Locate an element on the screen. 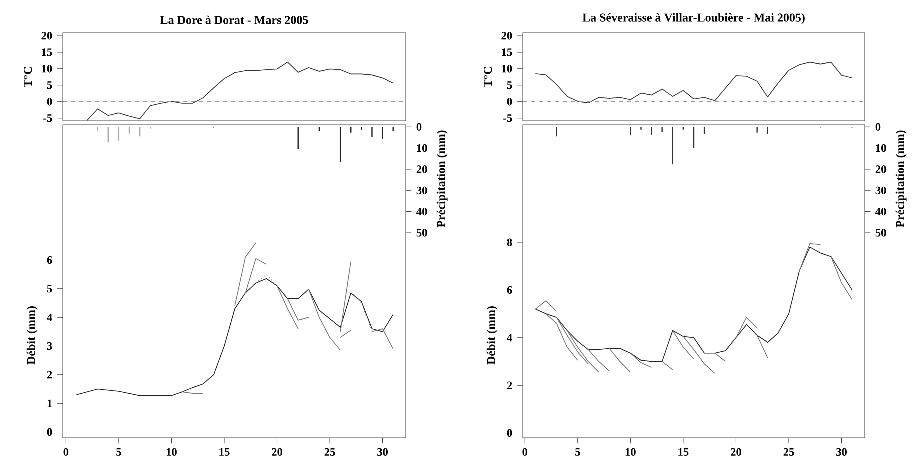  chart-title: La Séveraisse à Villar-Loubière - Mai 2005) is located at coordinates (693, 18).